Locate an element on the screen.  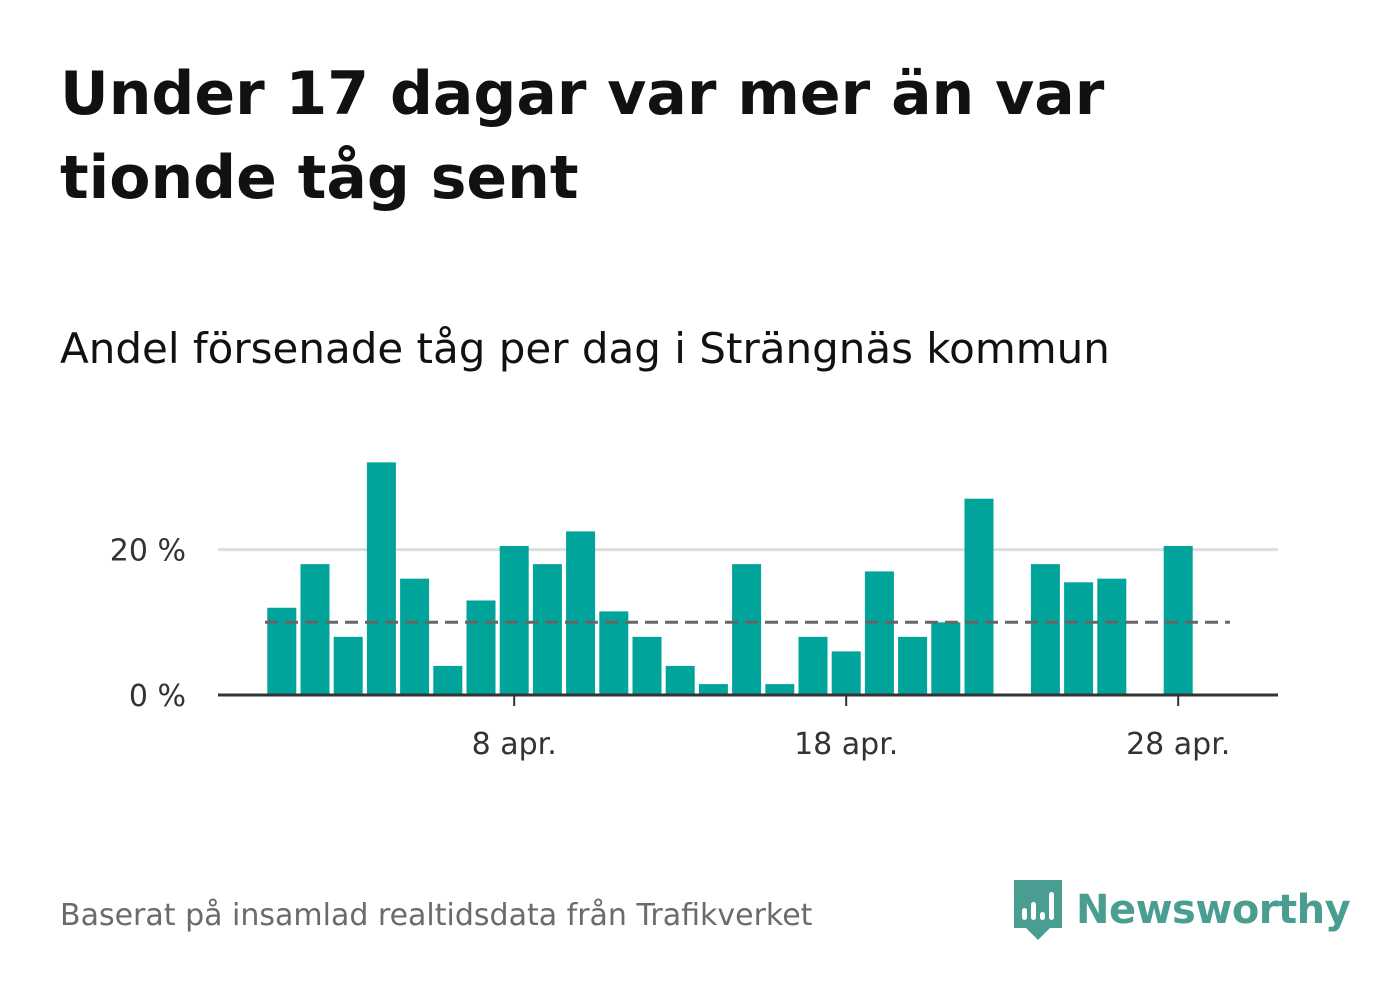
brand-name: Newsworthy is located at coordinates (1213, 910).